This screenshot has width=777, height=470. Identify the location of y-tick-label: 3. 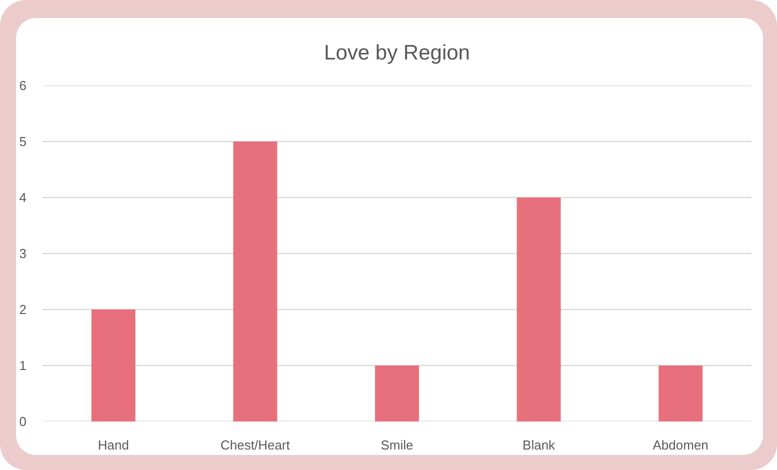
(23, 253).